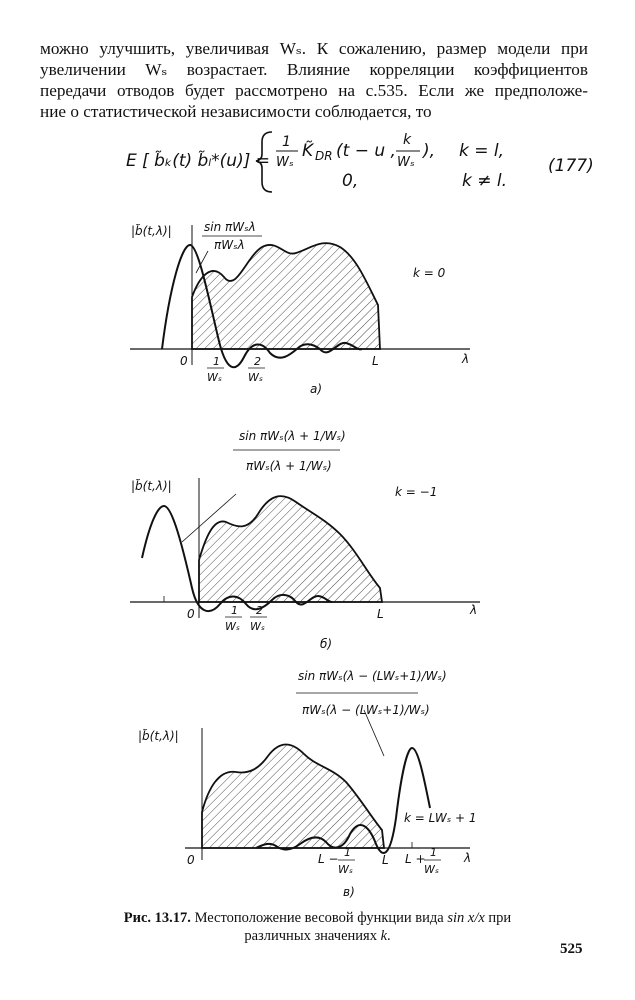  What do you see at coordinates (440, 818) in the screenshot?
I see `fig-c-k-label: k = LWₛ + 1` at bounding box center [440, 818].